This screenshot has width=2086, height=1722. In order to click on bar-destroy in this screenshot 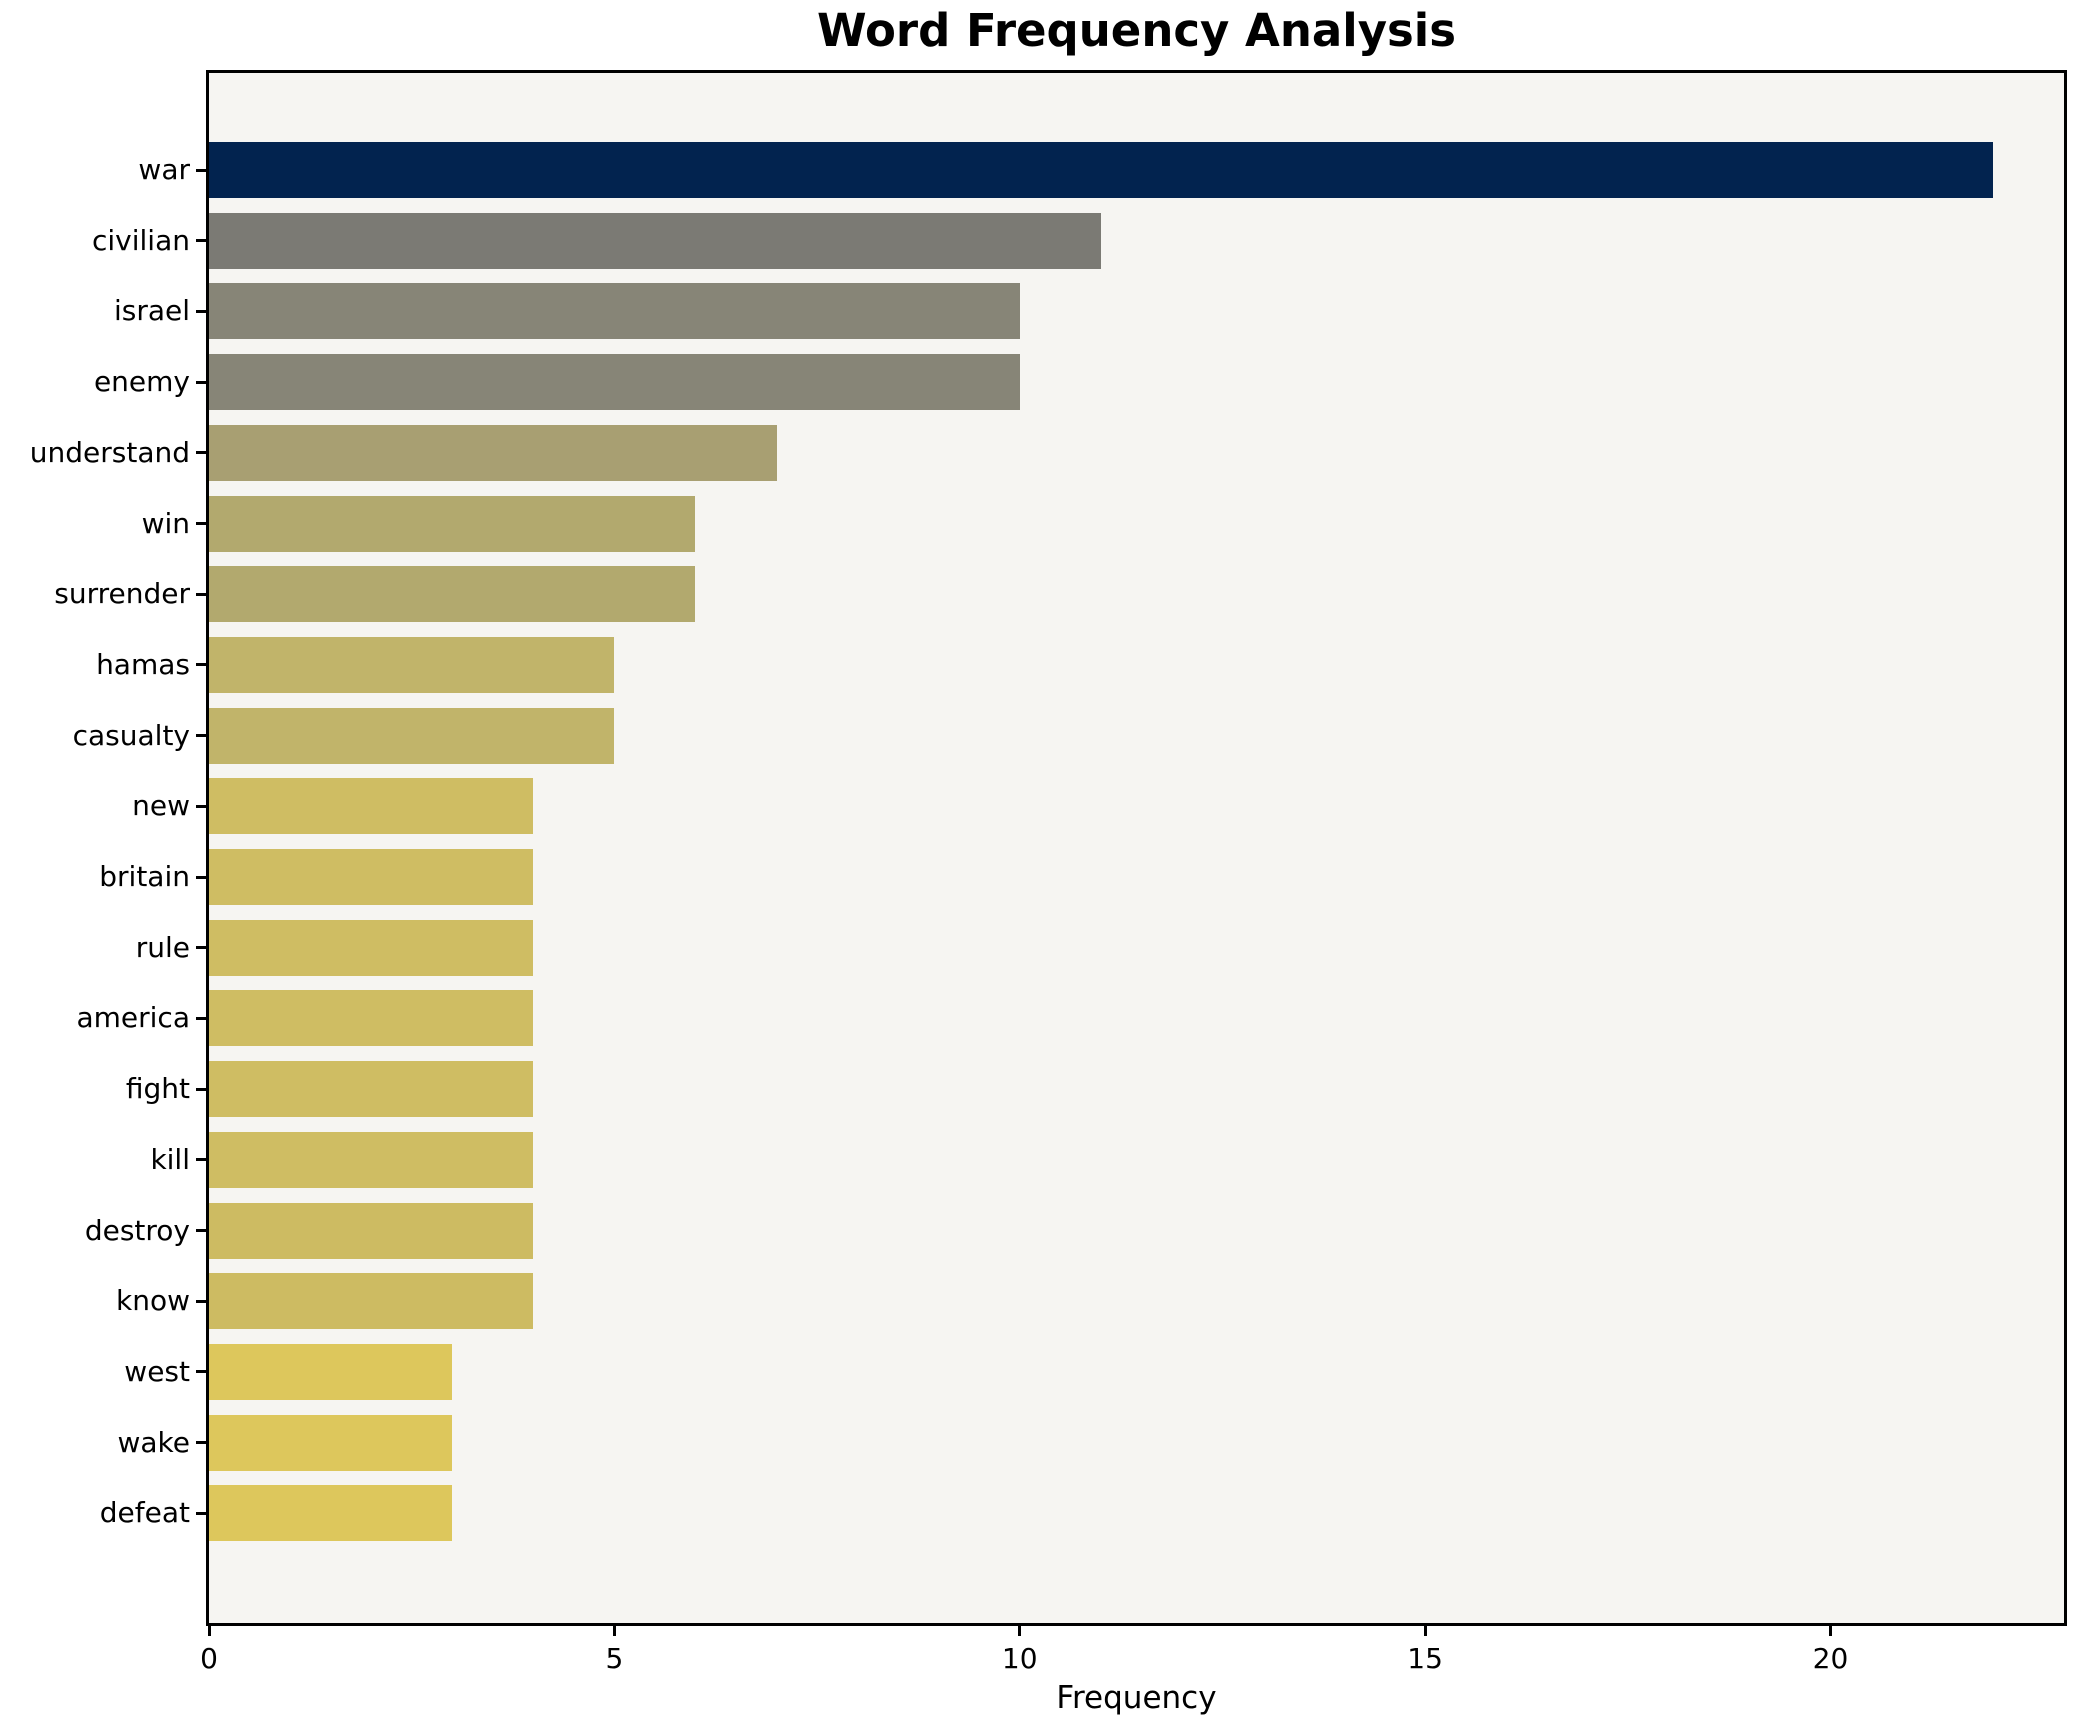, I will do `click(371, 1230)`.